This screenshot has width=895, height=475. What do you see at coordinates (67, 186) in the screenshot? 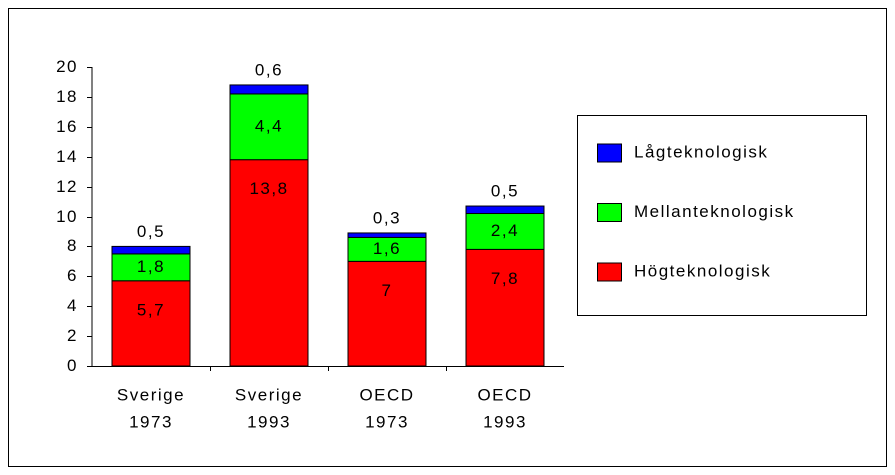
I see `y-tick-label: 12` at bounding box center [67, 186].